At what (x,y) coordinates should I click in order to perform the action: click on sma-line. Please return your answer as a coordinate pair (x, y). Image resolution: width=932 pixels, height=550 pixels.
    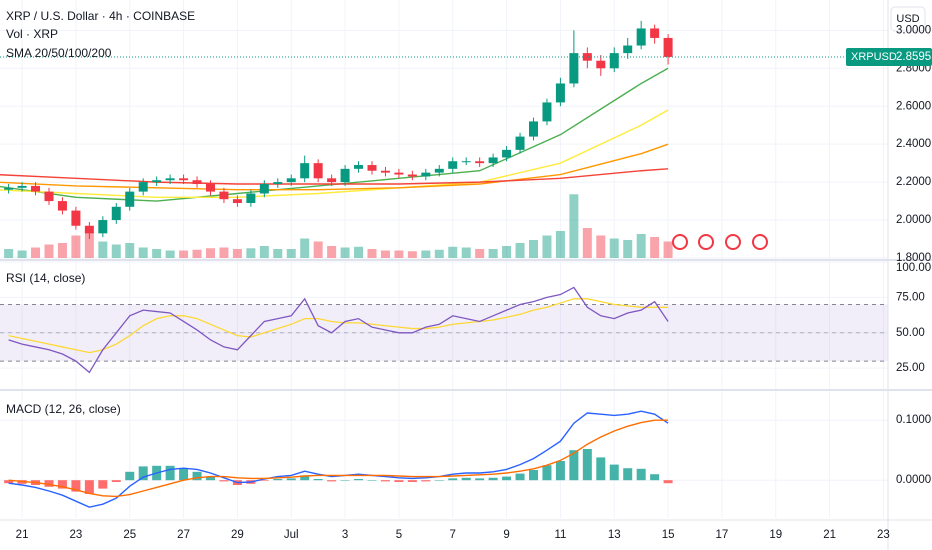
    Looking at the image, I should click on (334, 176).